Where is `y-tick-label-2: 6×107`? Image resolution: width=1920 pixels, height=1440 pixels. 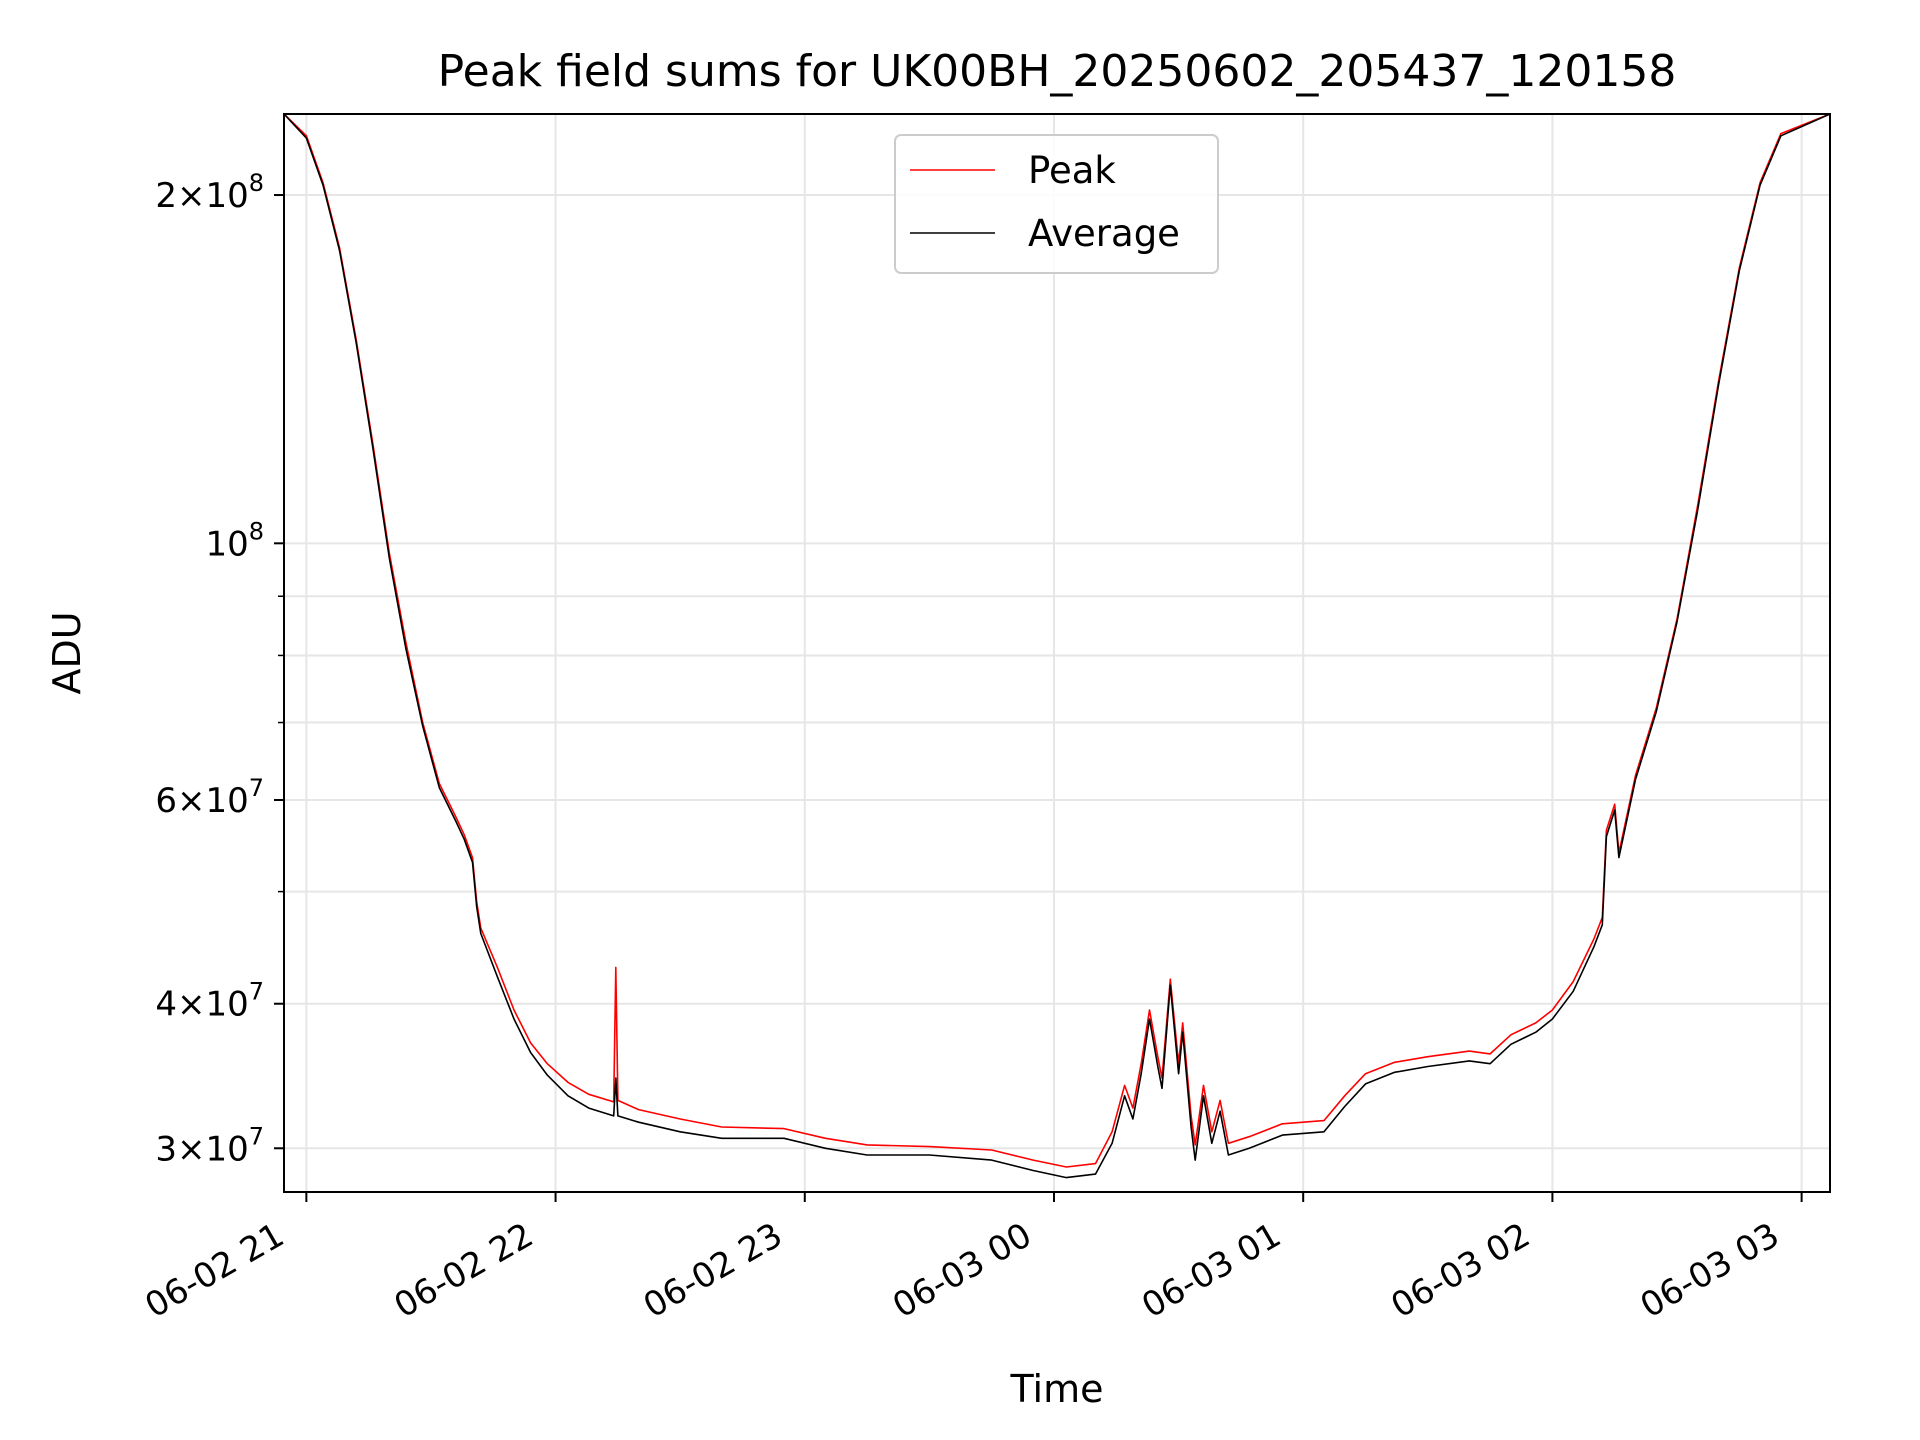 y-tick-label-2: 6×107 is located at coordinates (209, 797).